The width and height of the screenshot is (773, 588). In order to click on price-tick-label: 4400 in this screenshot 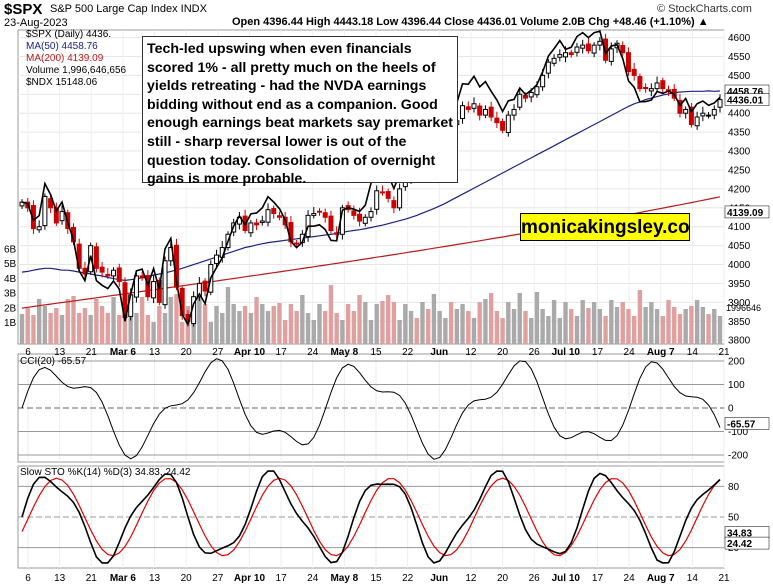, I will do `click(739, 114)`.